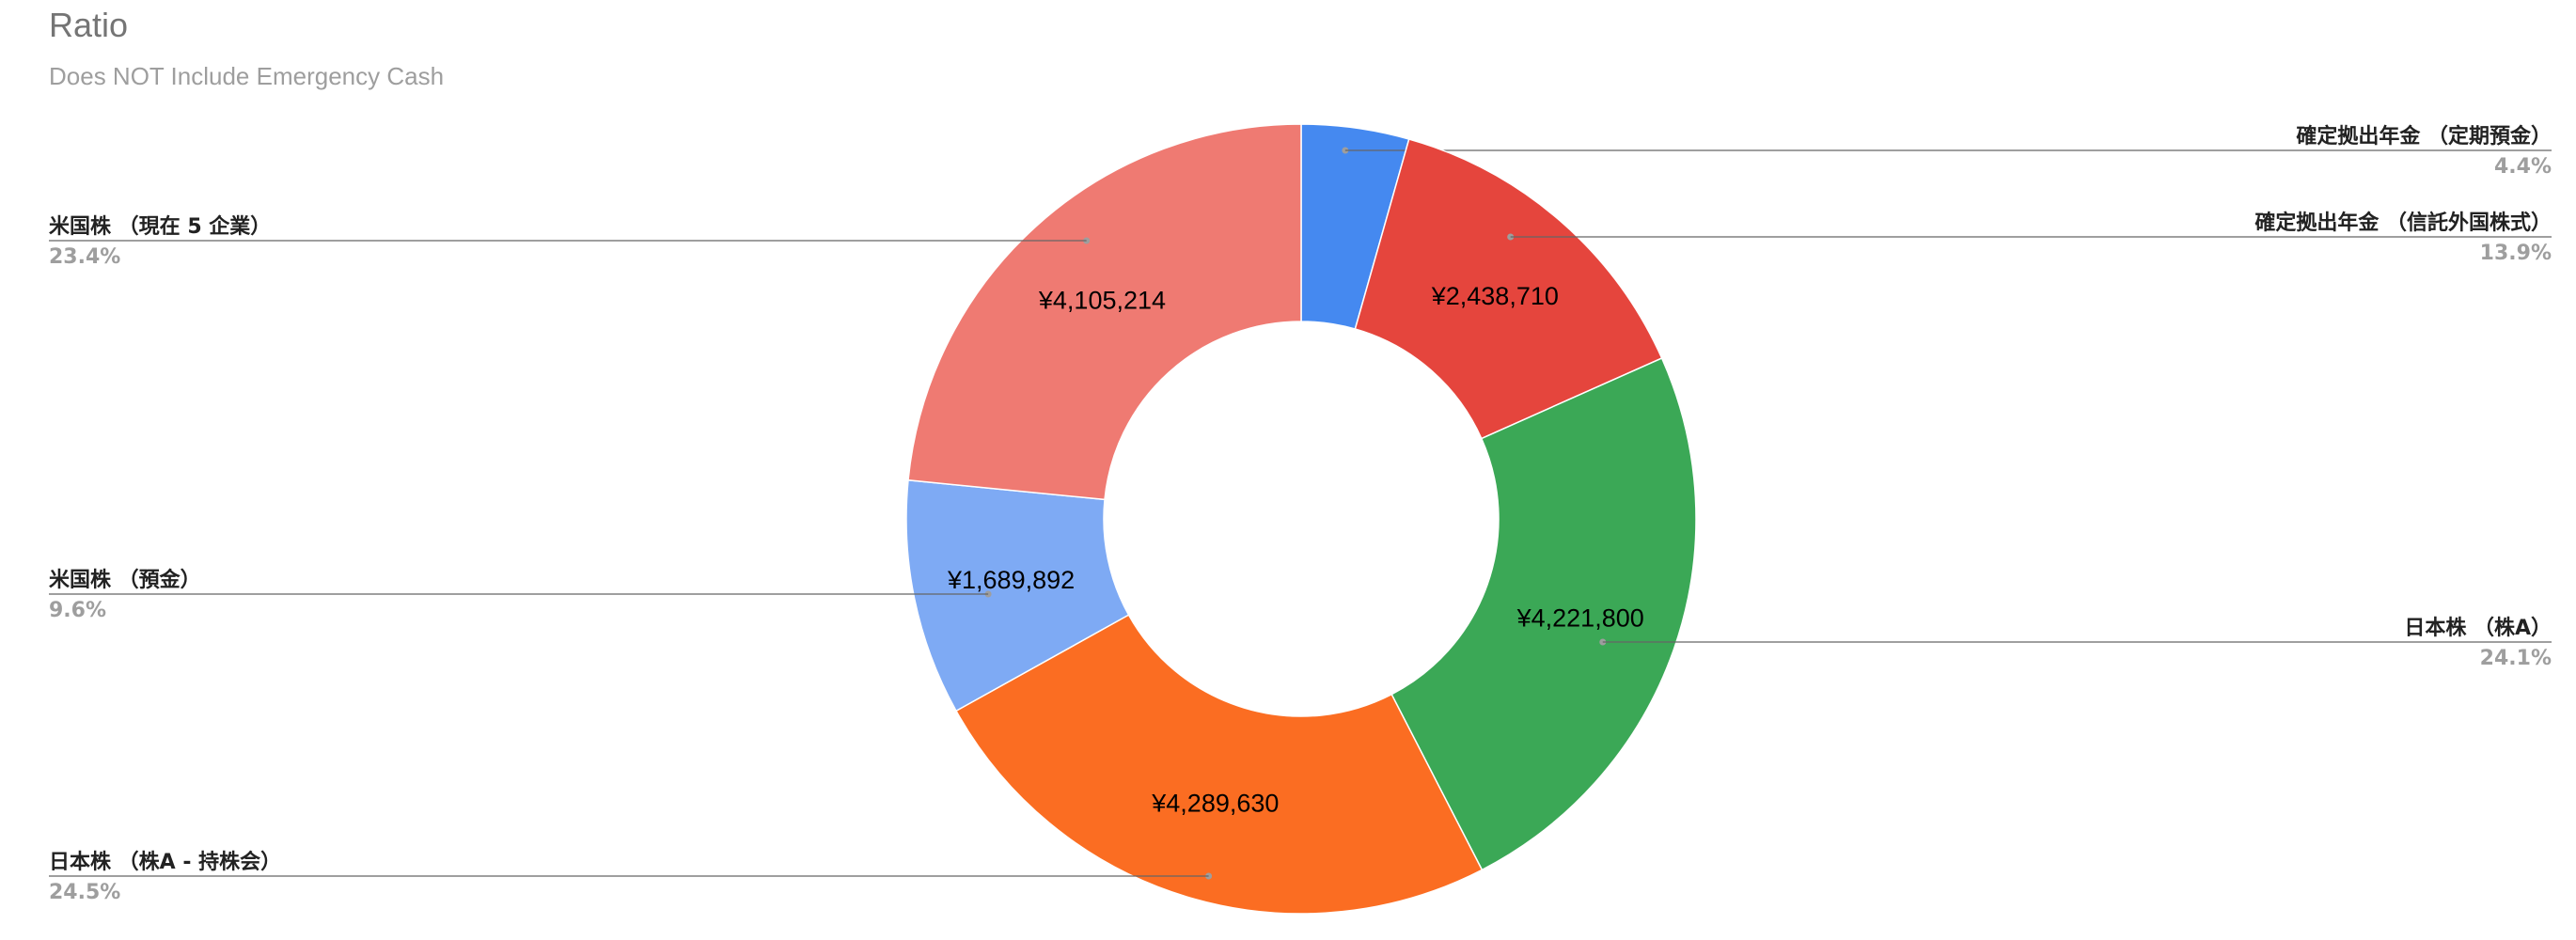  Describe the element at coordinates (2424, 136) in the screenshot. I see `slice-name-label-0: 確定拠出年金 （定期預金）` at that location.